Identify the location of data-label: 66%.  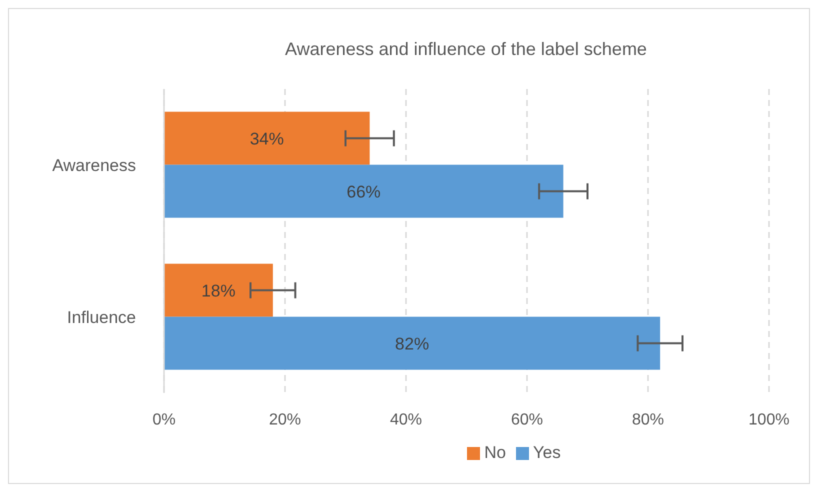
(363, 192).